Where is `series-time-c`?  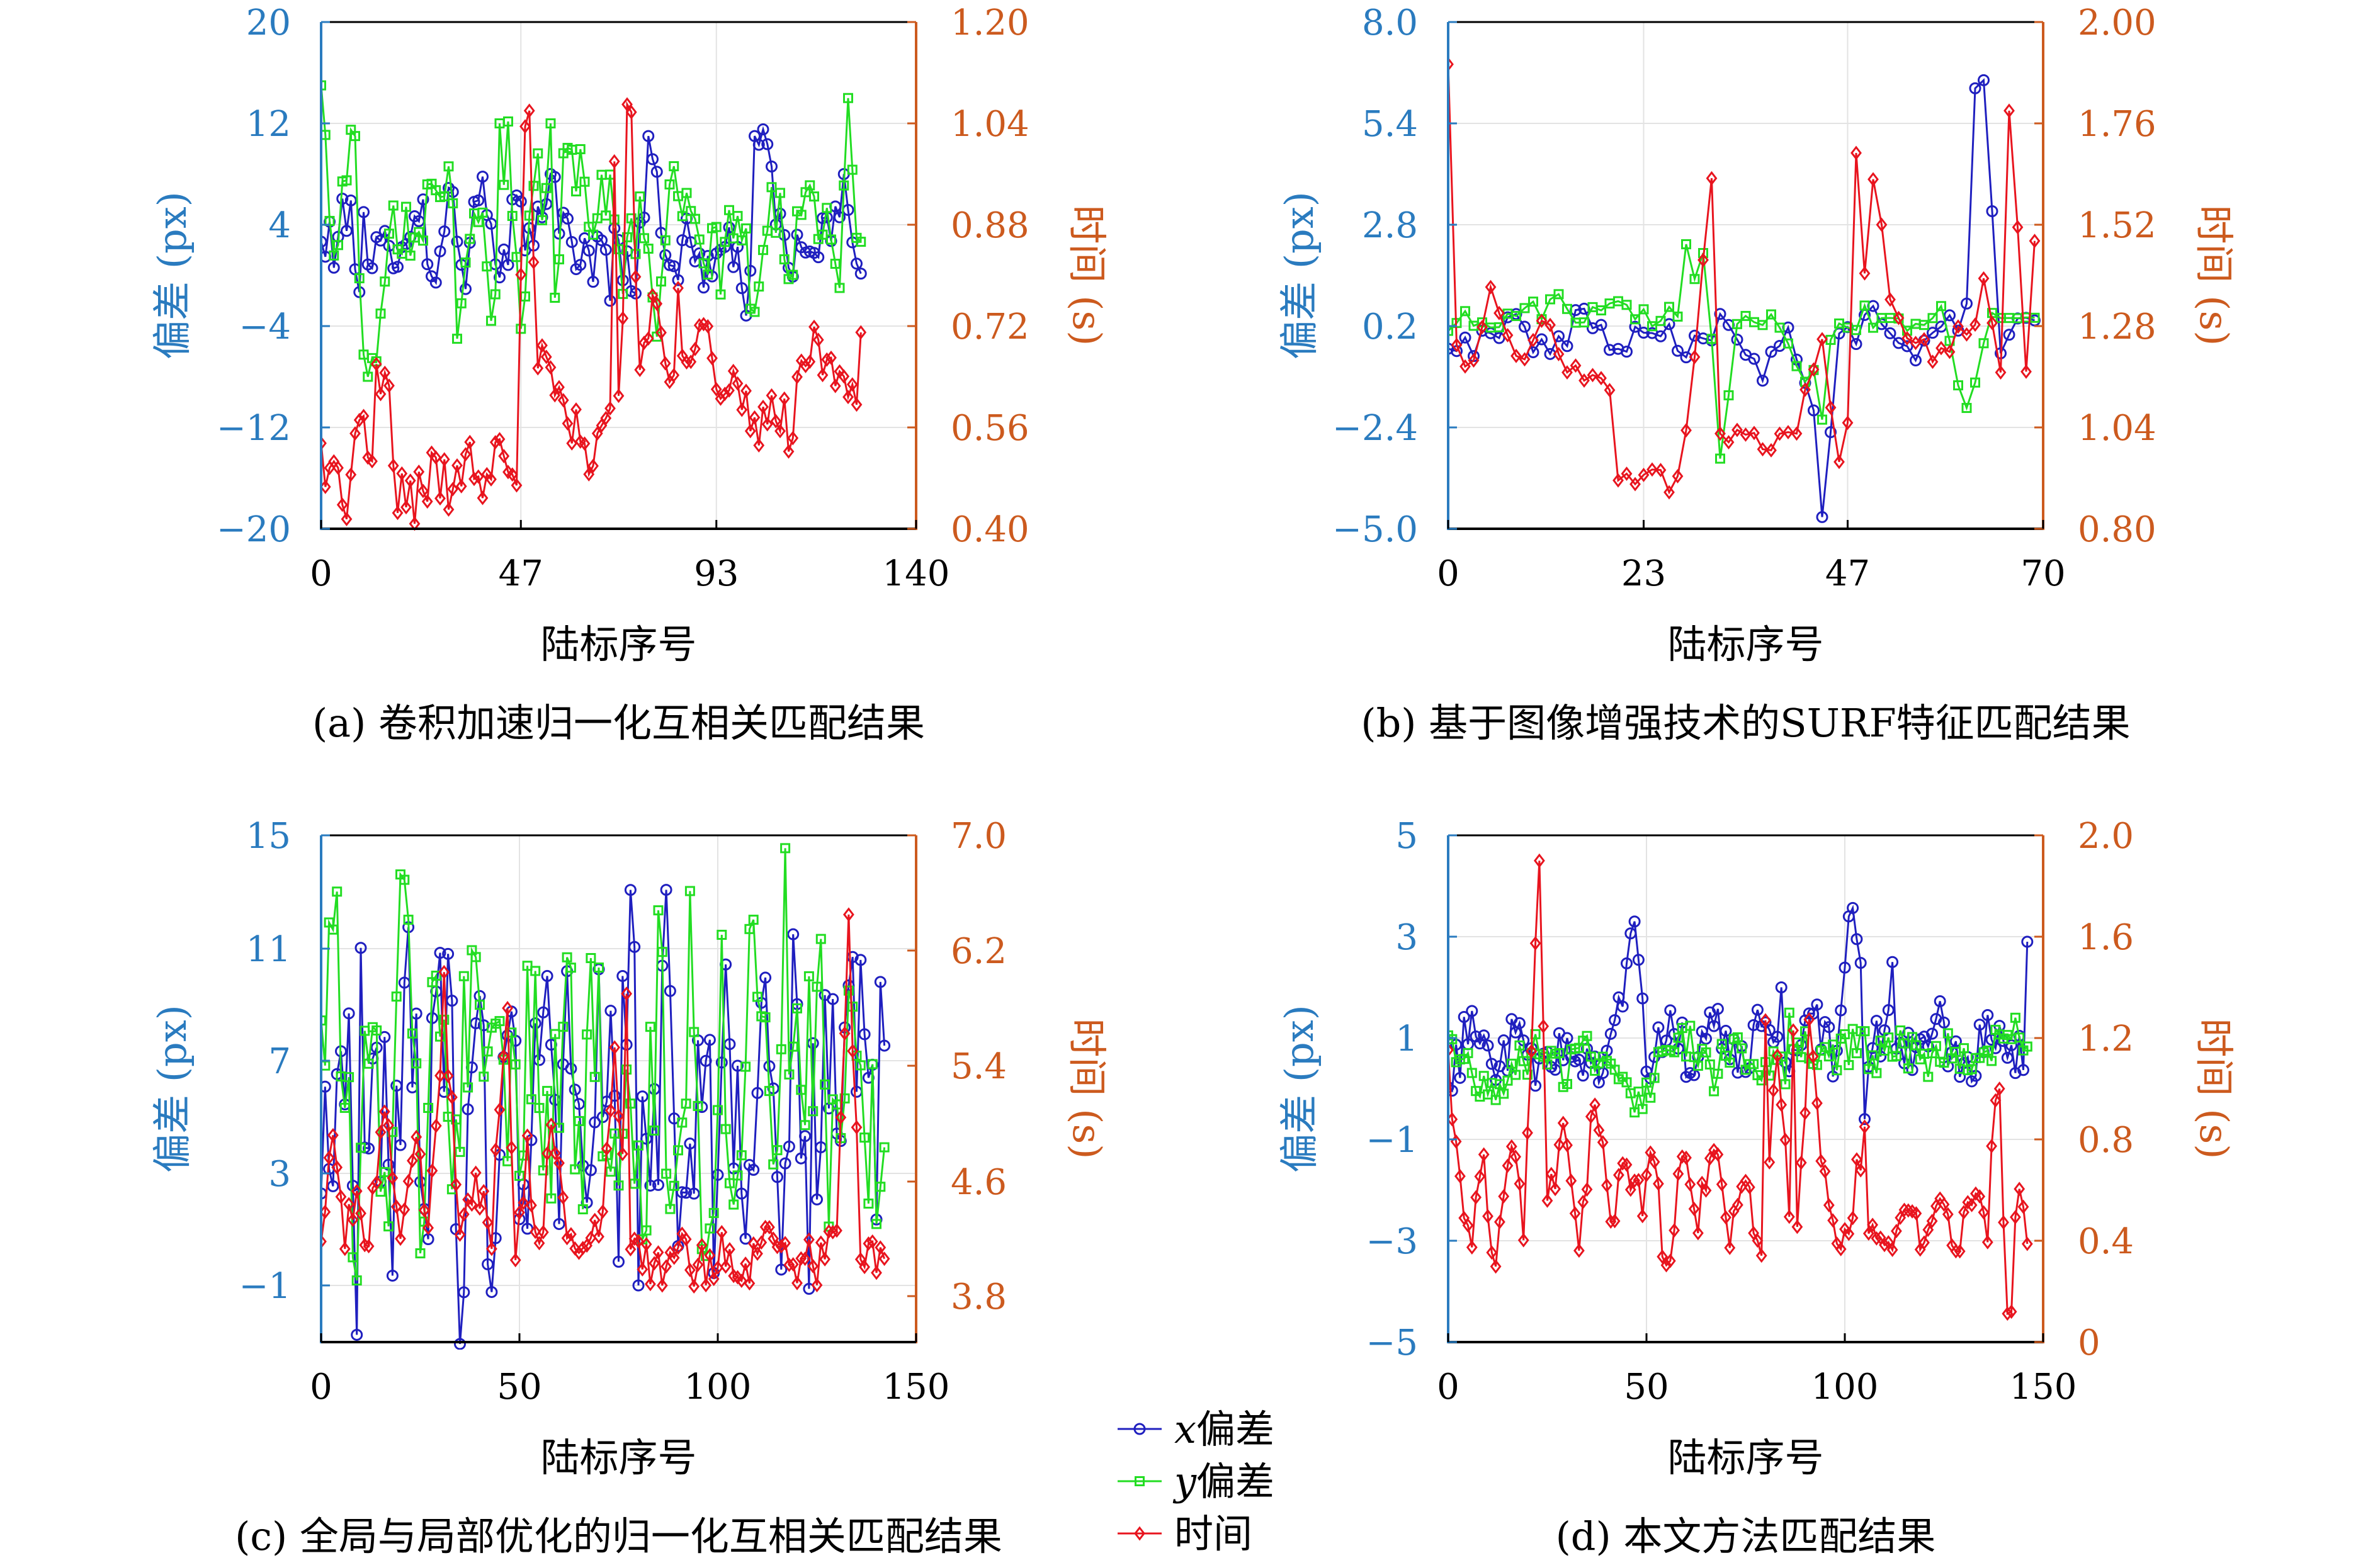 series-time-c is located at coordinates (605, 1100).